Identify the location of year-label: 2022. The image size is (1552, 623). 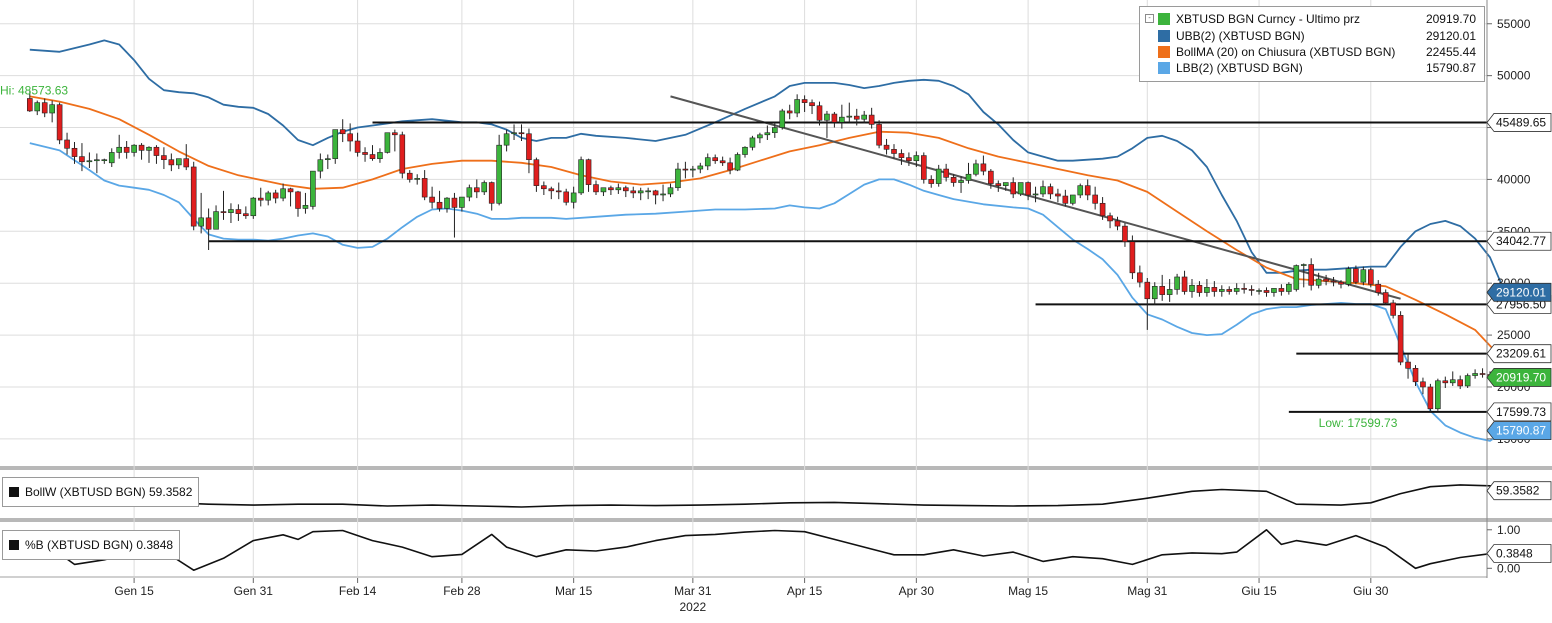
(692, 607).